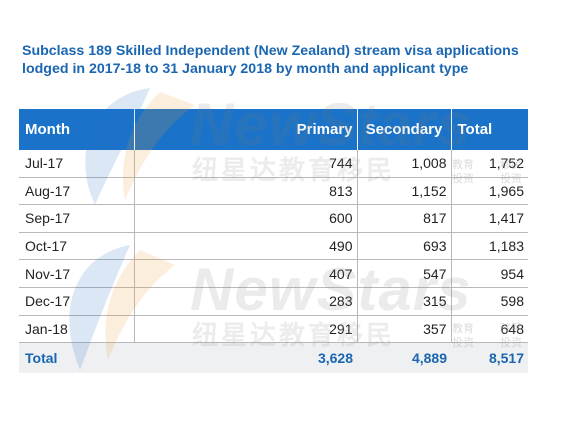 This screenshot has width=576, height=435. I want to click on cell-secondary: 357, so click(404, 329).